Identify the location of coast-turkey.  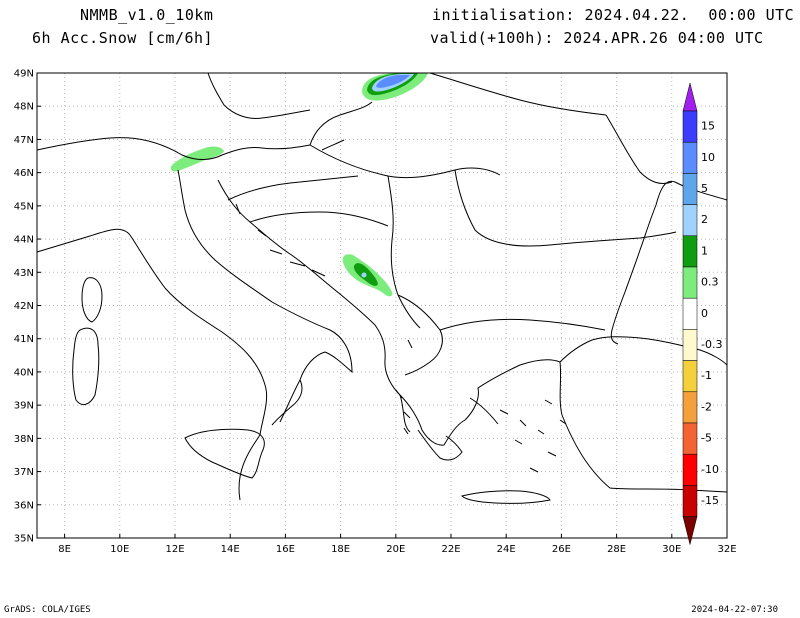
(643, 351).